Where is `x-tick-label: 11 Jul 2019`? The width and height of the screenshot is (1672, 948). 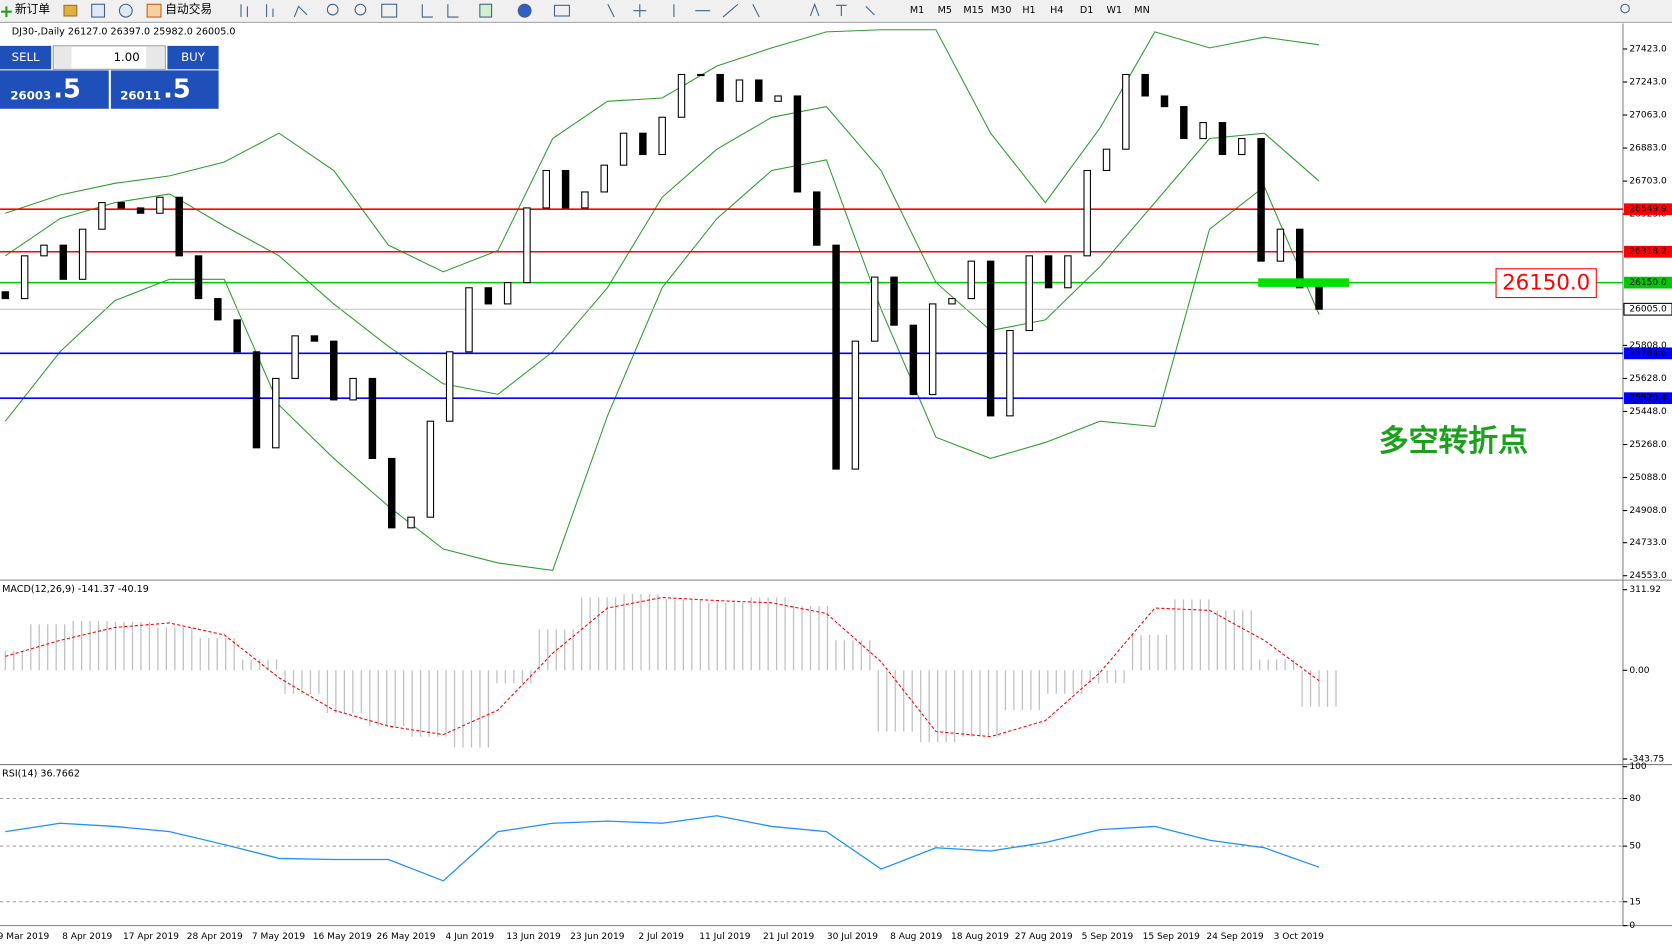
x-tick-label: 11 Jul 2019 is located at coordinates (724, 937).